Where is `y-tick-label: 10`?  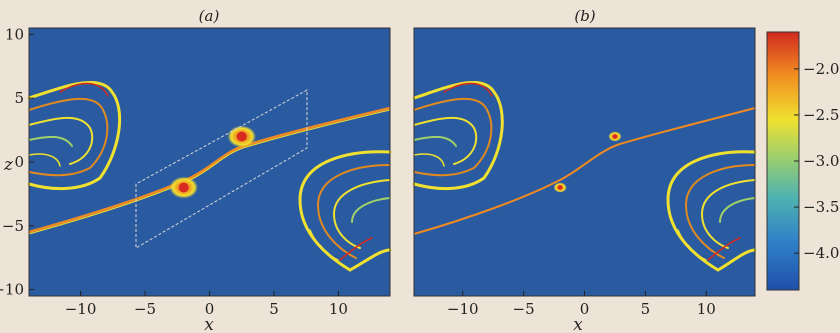 y-tick-label: 10 is located at coordinates (14, 34).